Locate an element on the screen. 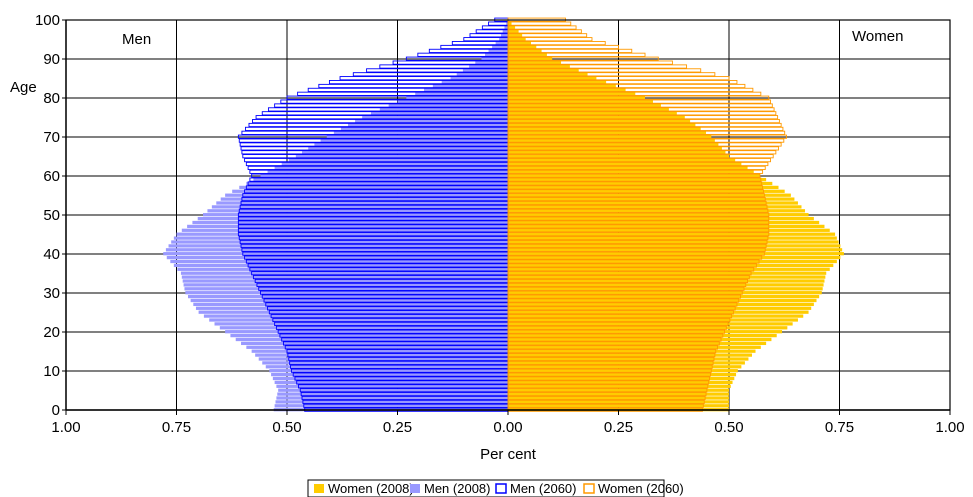 The image size is (973, 497). y-tick-label: 30 is located at coordinates (51, 293).